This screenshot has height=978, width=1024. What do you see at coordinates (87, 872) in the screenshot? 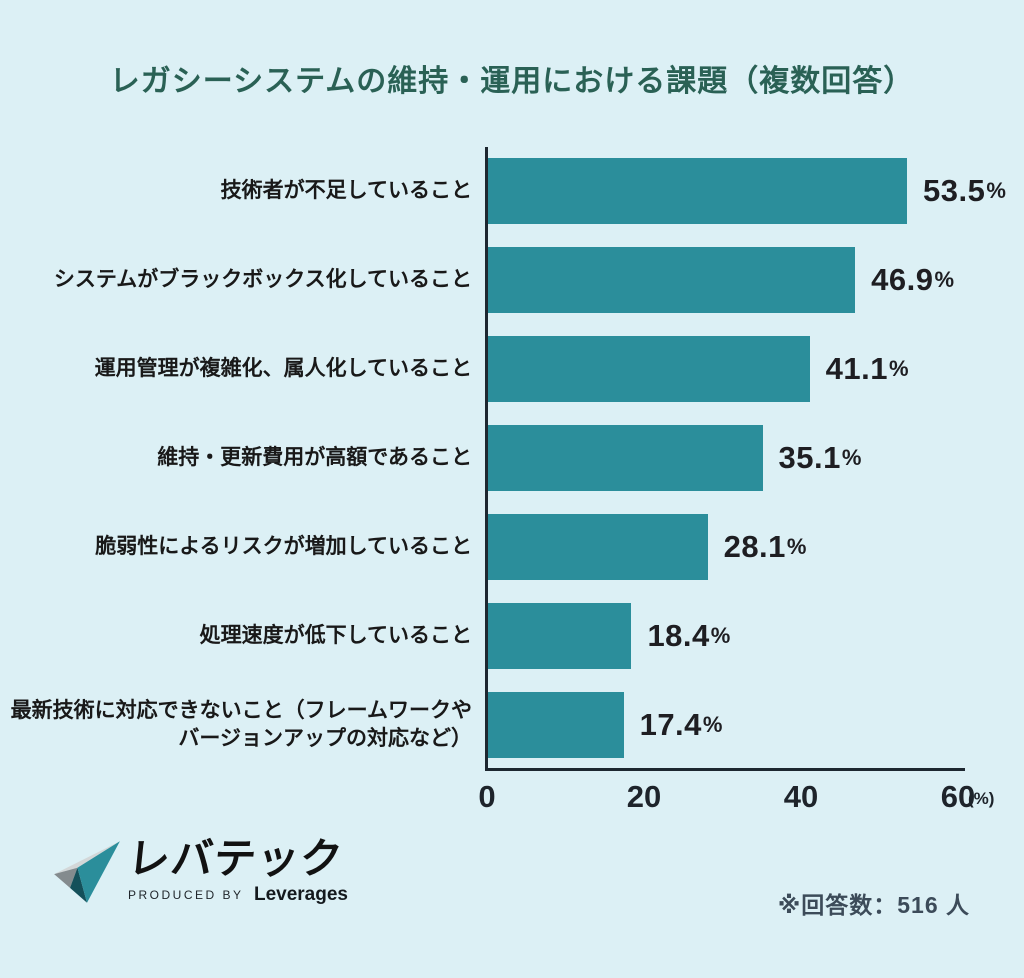
I see `levtech-logo-icon` at bounding box center [87, 872].